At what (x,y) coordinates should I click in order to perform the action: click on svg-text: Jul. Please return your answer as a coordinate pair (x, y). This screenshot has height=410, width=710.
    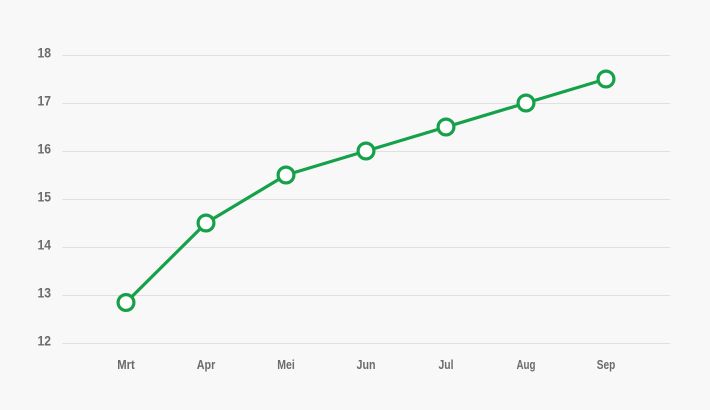
    Looking at the image, I should click on (446, 364).